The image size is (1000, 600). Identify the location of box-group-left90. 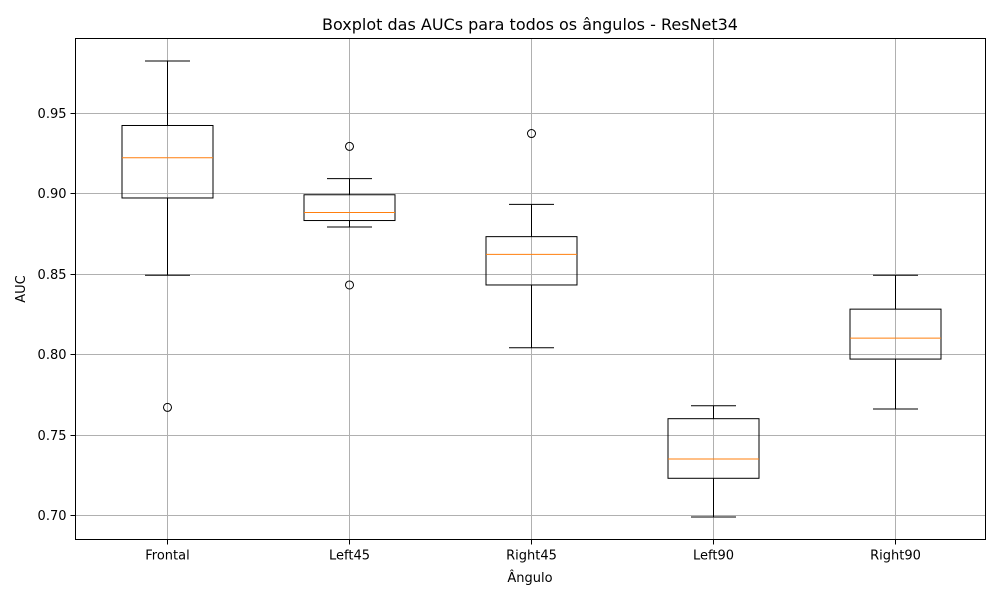
(713, 461).